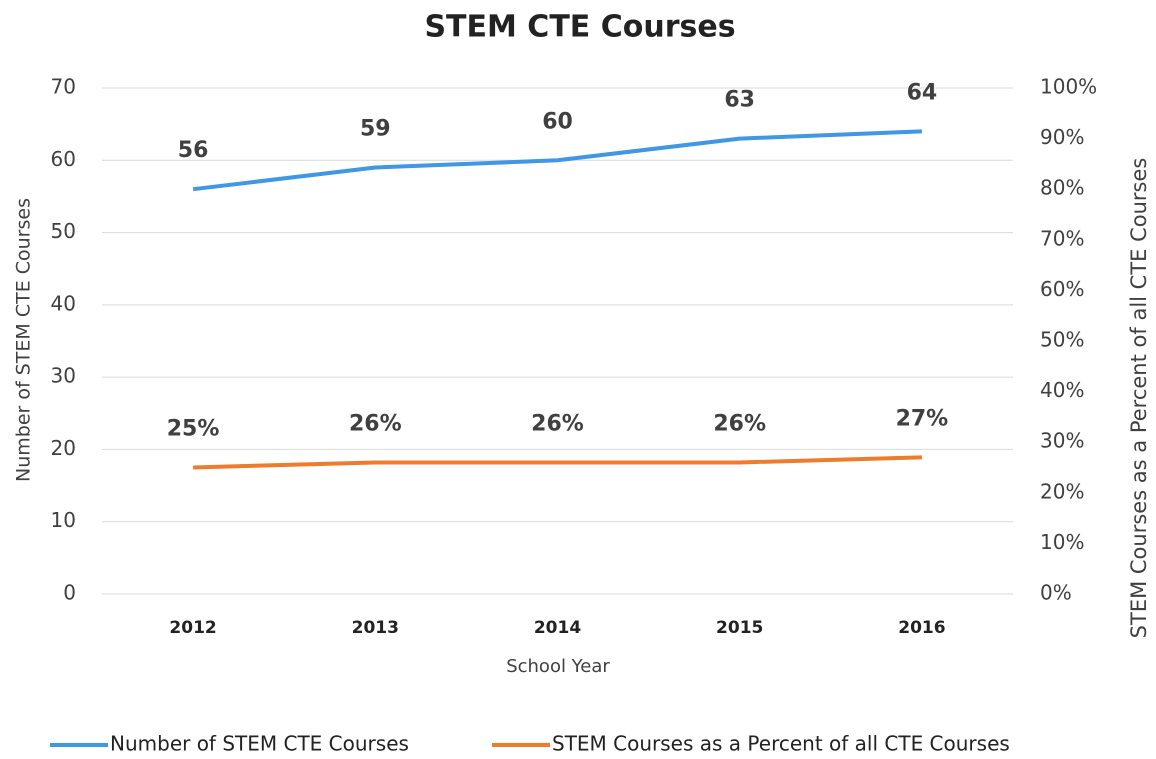  I want to click on x-tick-label: 2012, so click(192, 628).